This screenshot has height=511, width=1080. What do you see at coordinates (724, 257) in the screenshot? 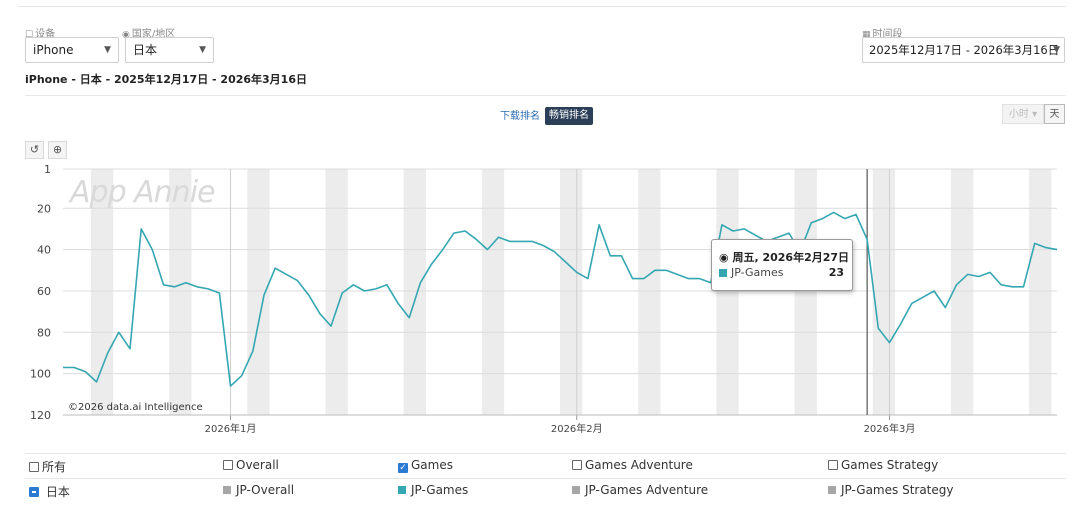
I see `globe-icon: ◉` at bounding box center [724, 257].